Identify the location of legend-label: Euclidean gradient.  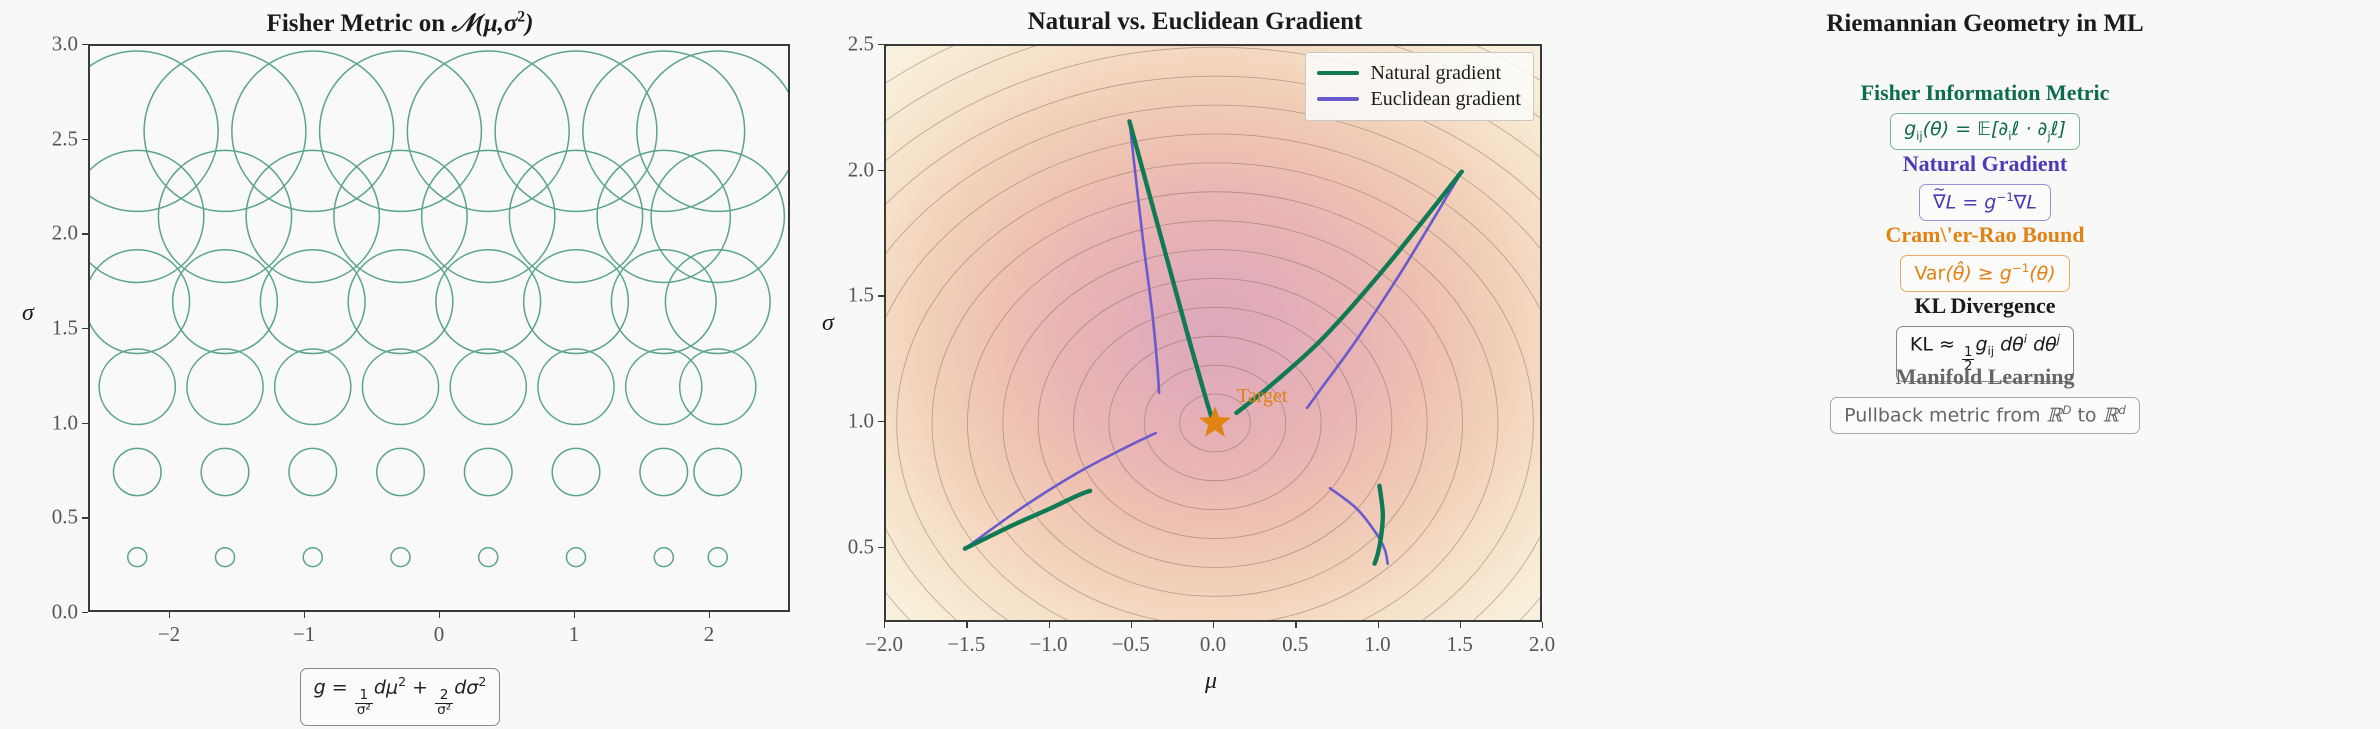
(1446, 98).